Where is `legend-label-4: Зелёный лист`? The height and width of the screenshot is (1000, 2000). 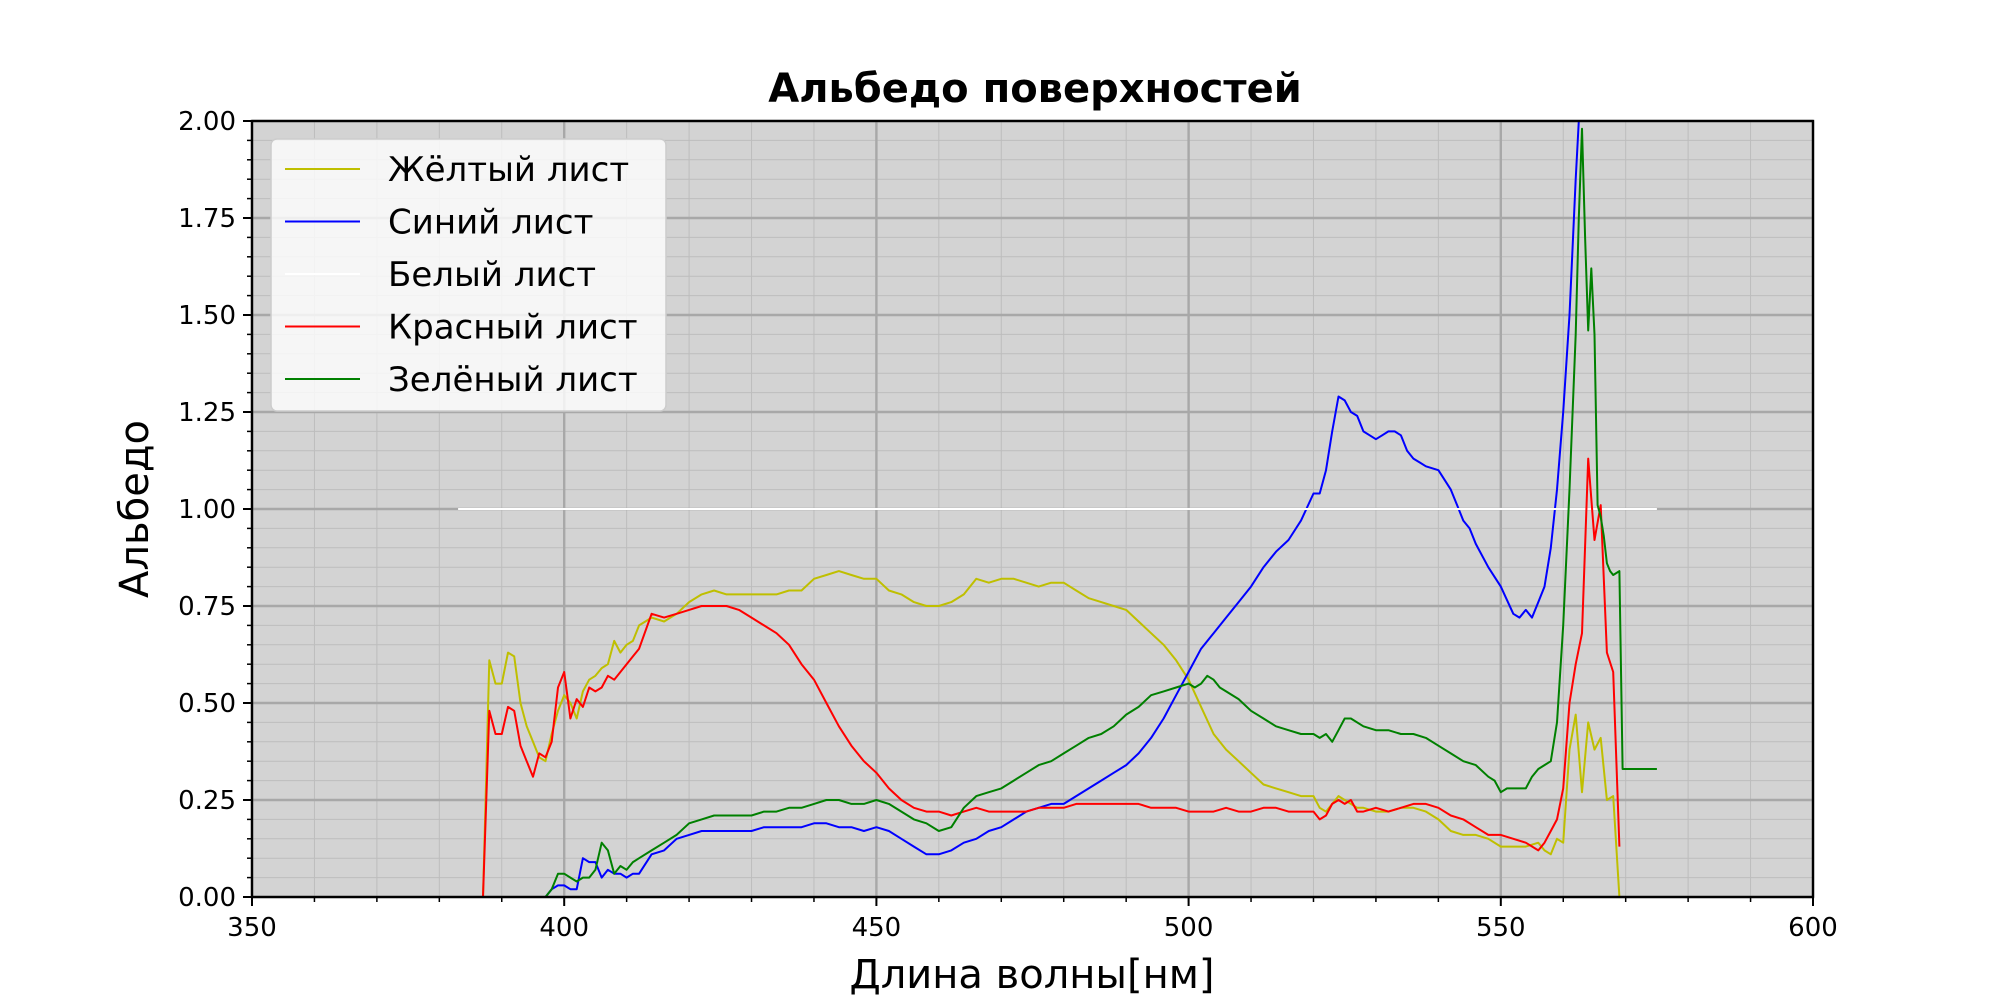 legend-label-4: Зелёный лист is located at coordinates (513, 380).